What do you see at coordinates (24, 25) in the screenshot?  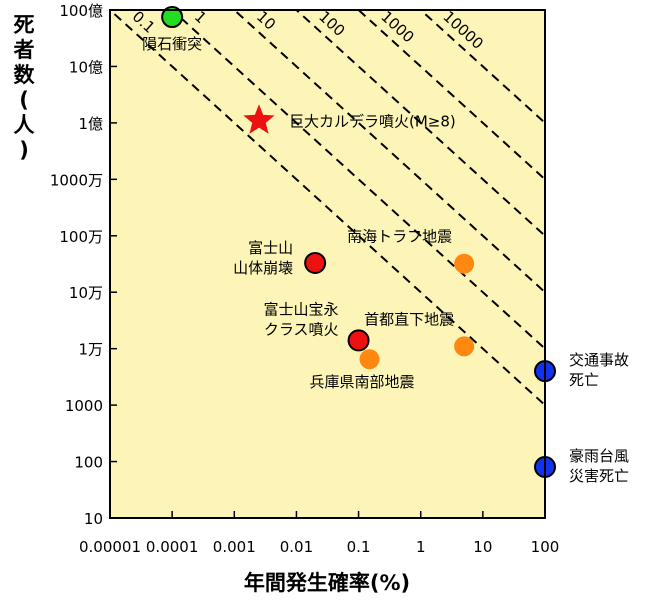 I see `y-axis-title-char: 死` at bounding box center [24, 25].